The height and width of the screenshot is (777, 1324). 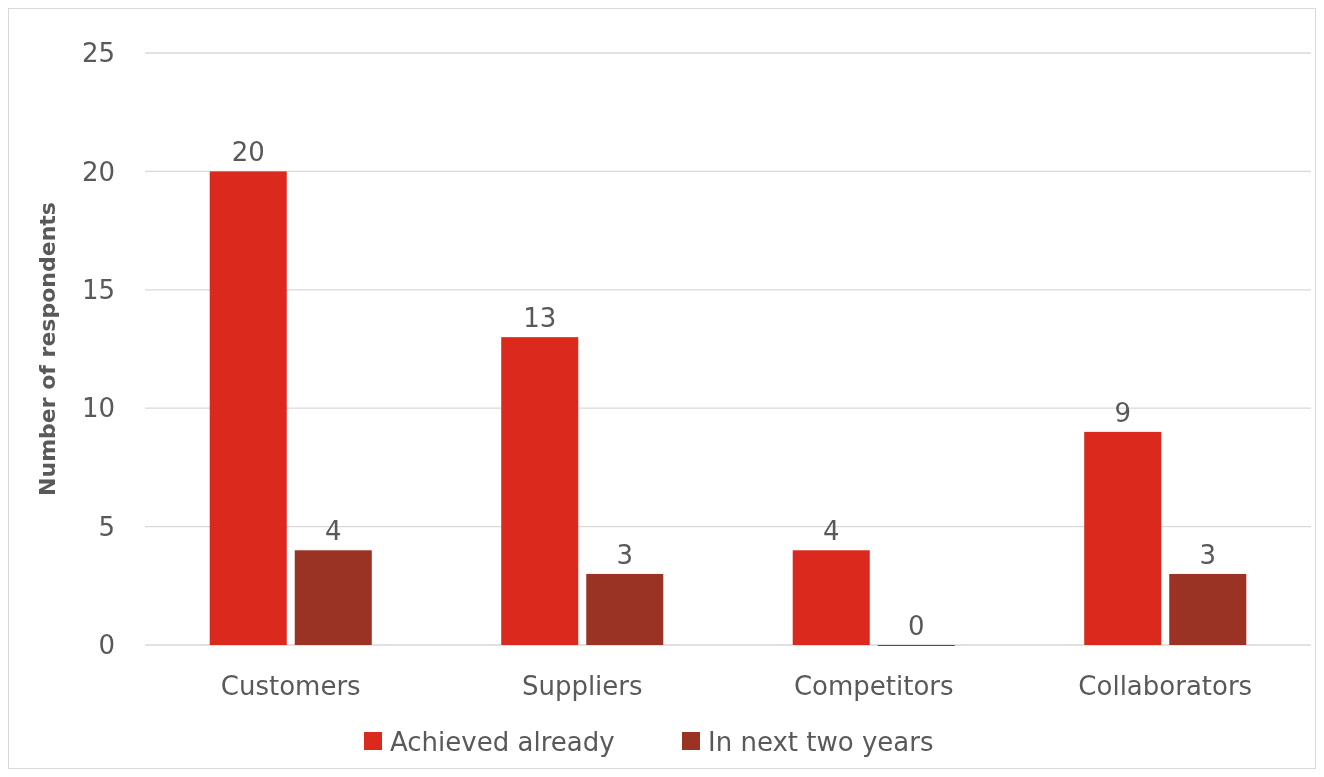 I want to click on y-tick-label: 0, so click(x=106, y=645).